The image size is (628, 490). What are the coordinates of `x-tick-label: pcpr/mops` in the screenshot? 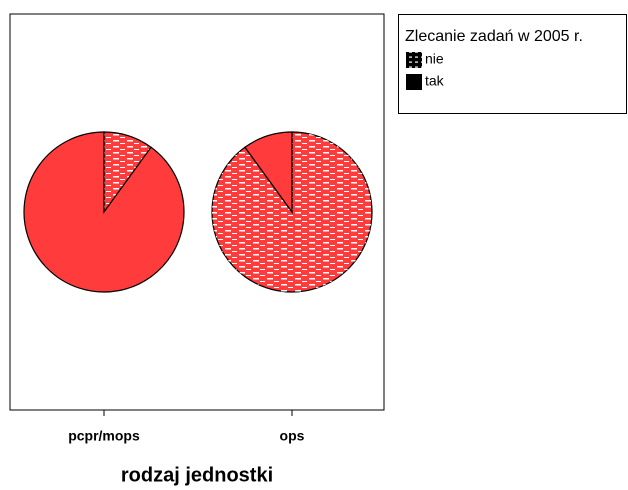 It's located at (104, 436).